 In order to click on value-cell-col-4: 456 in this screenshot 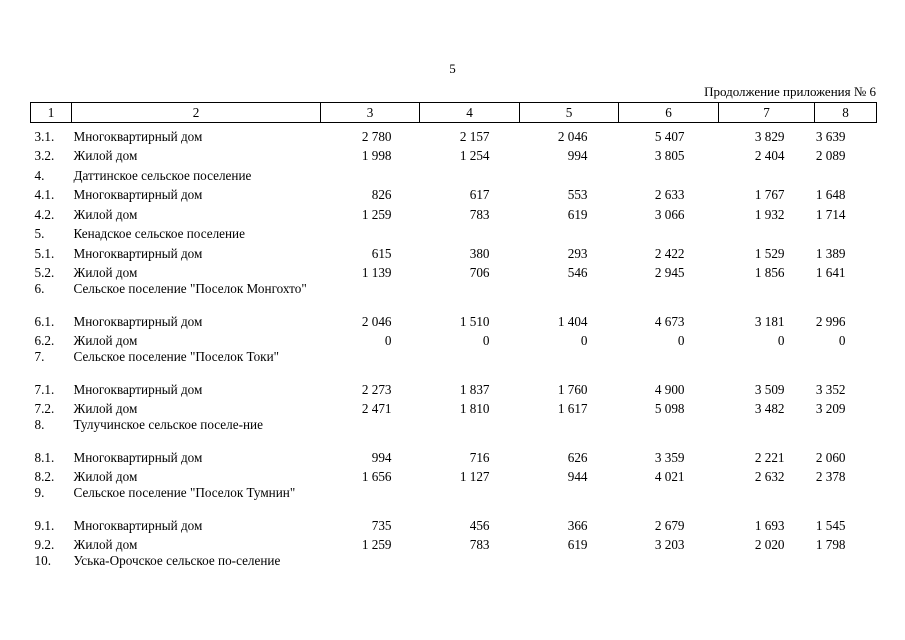, I will do `click(479, 525)`.